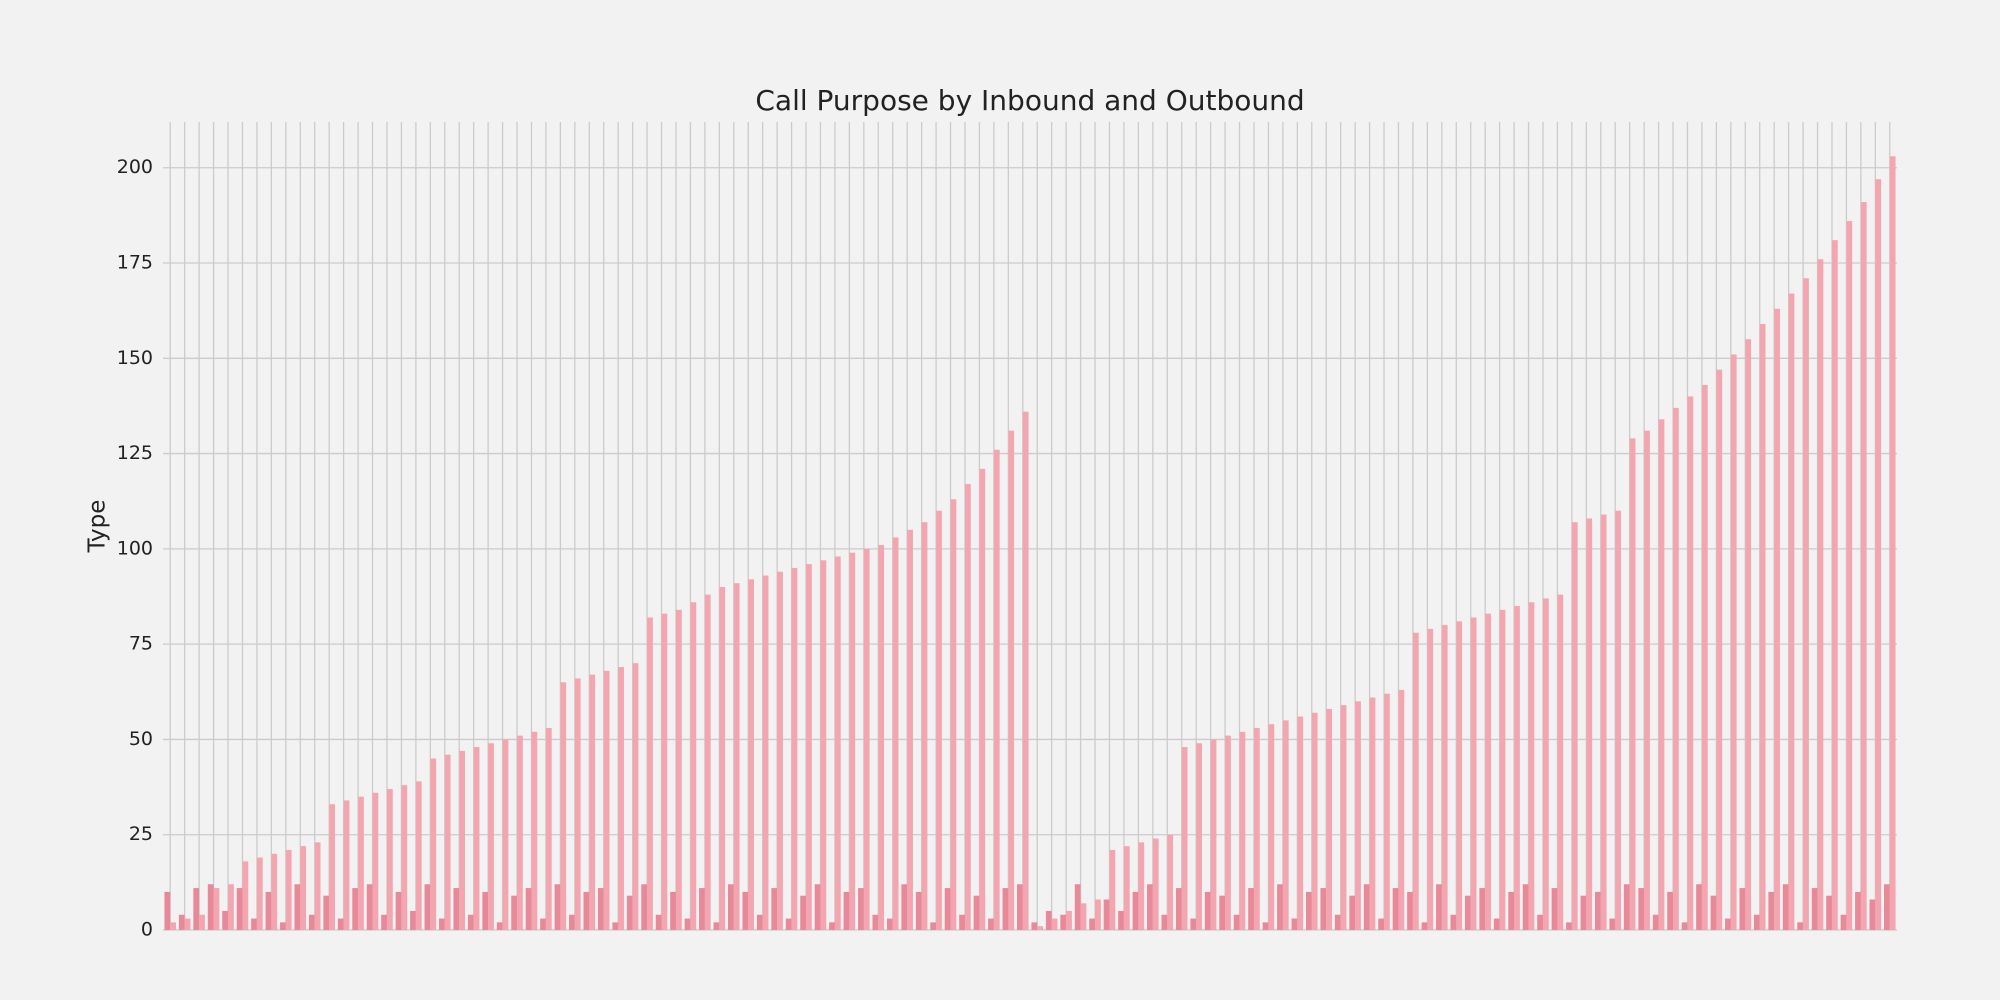  Describe the element at coordinates (141, 834) in the screenshot. I see `y-tick-label: 25` at that location.